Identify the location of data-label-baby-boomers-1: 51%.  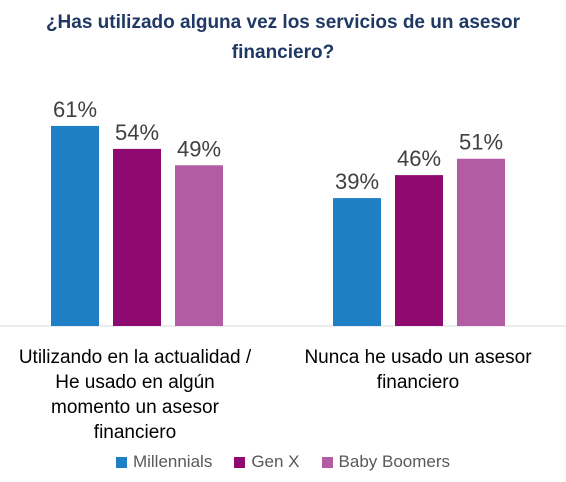
(481, 142).